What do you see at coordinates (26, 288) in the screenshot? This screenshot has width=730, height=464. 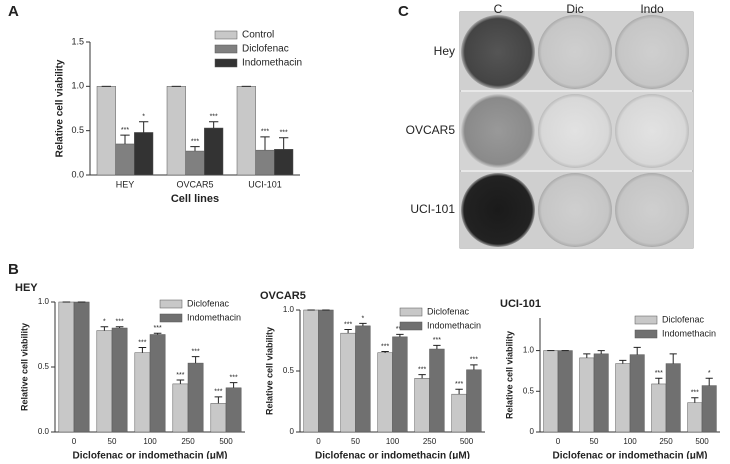 I see `chart-title: HEY` at bounding box center [26, 288].